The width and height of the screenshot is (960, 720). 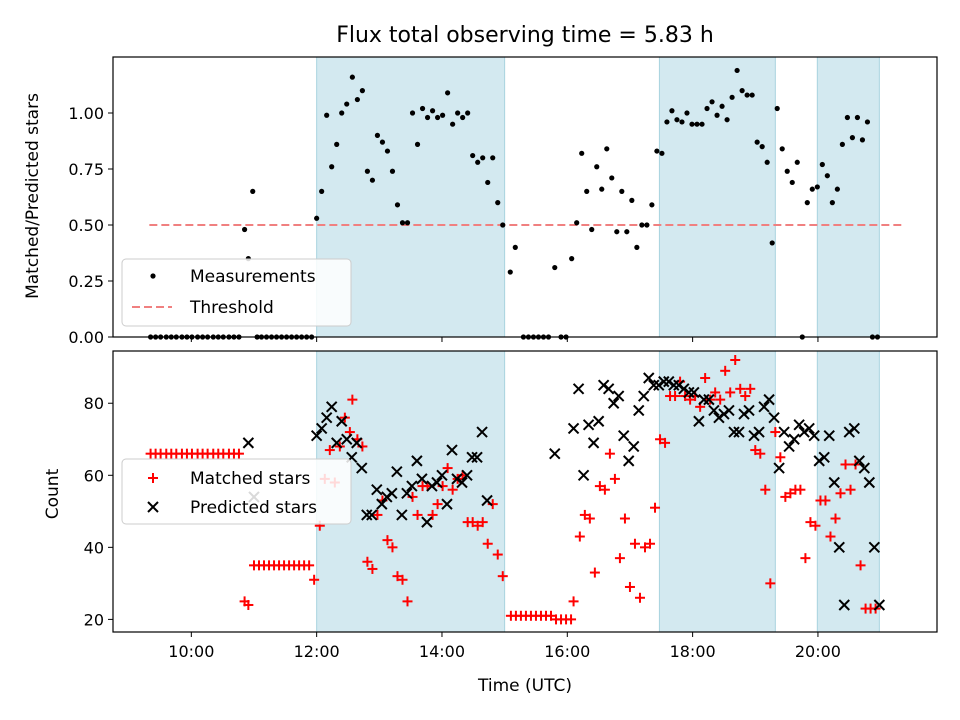 I want to click on xtick-label: 16:00, so click(x=567, y=651).